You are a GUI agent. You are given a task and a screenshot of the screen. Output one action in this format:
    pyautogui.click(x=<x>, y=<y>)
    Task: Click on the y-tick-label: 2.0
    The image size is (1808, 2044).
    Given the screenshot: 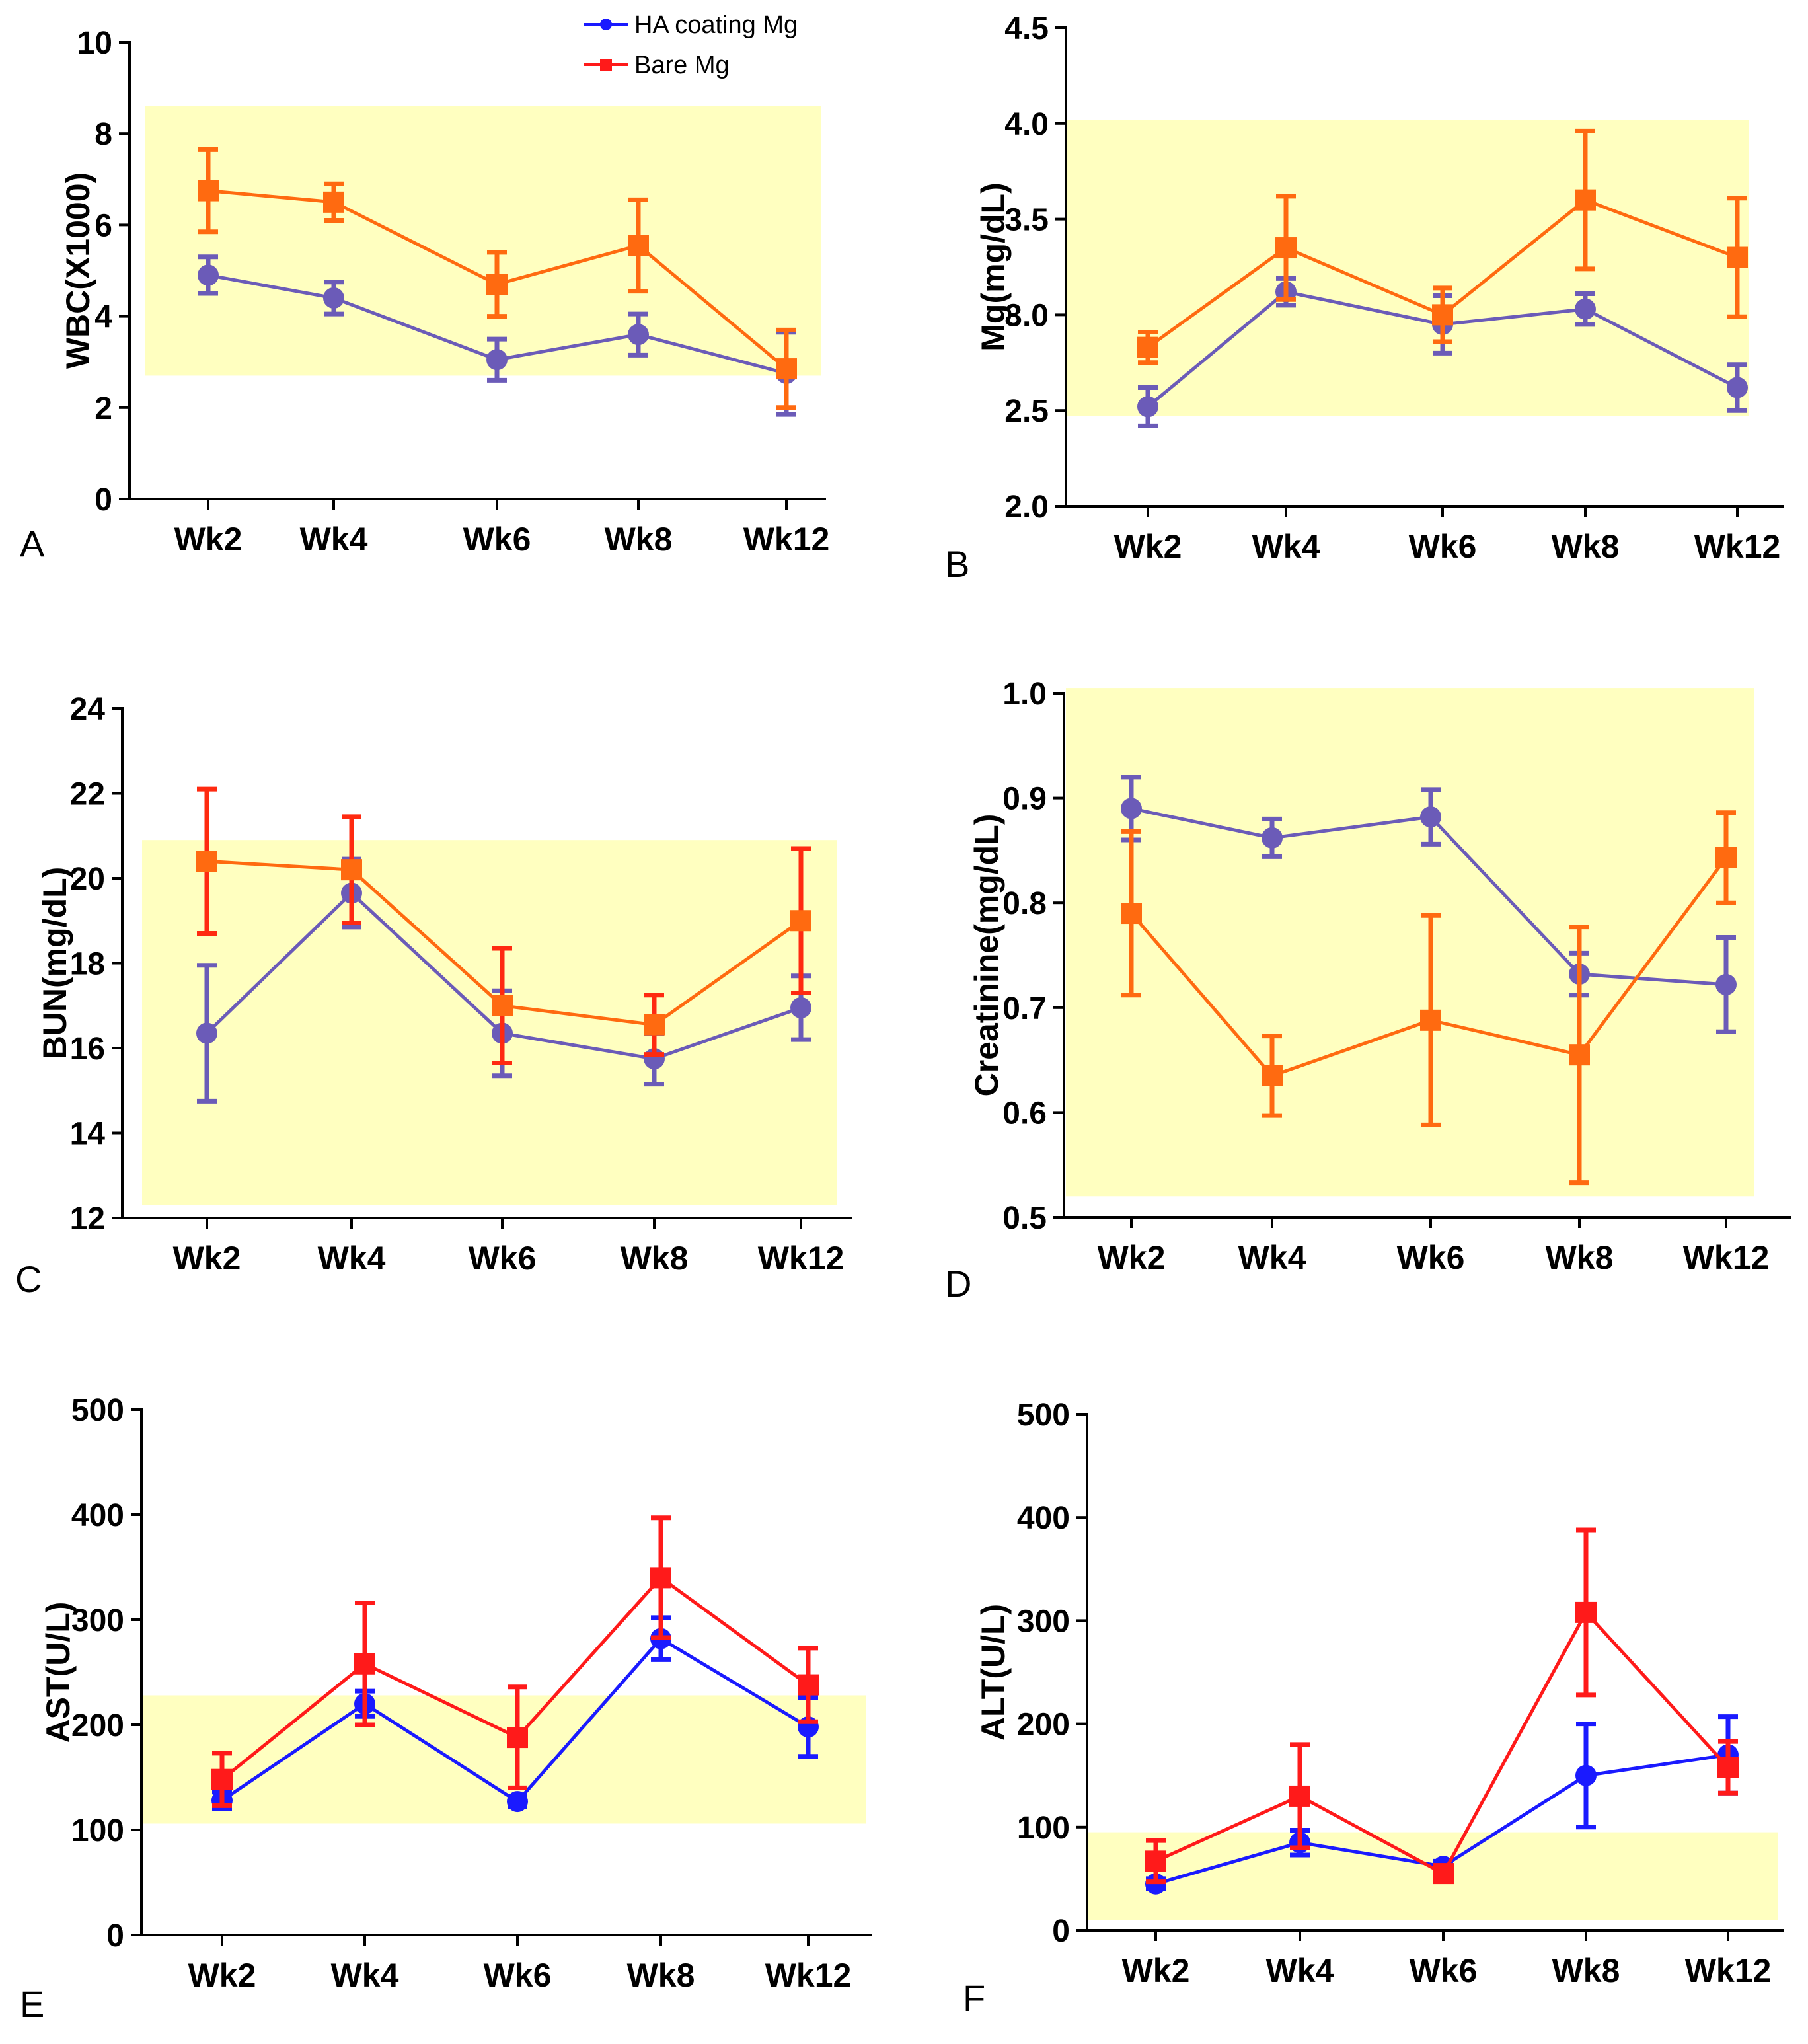 What is the action you would take?
    pyautogui.click(x=1026, y=507)
    